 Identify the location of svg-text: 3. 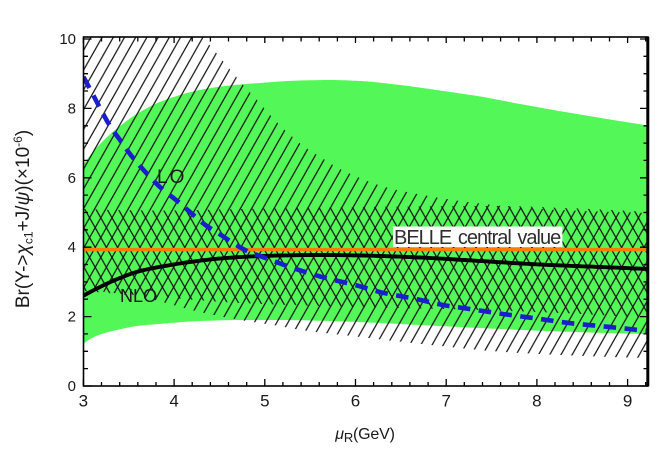
(83, 401).